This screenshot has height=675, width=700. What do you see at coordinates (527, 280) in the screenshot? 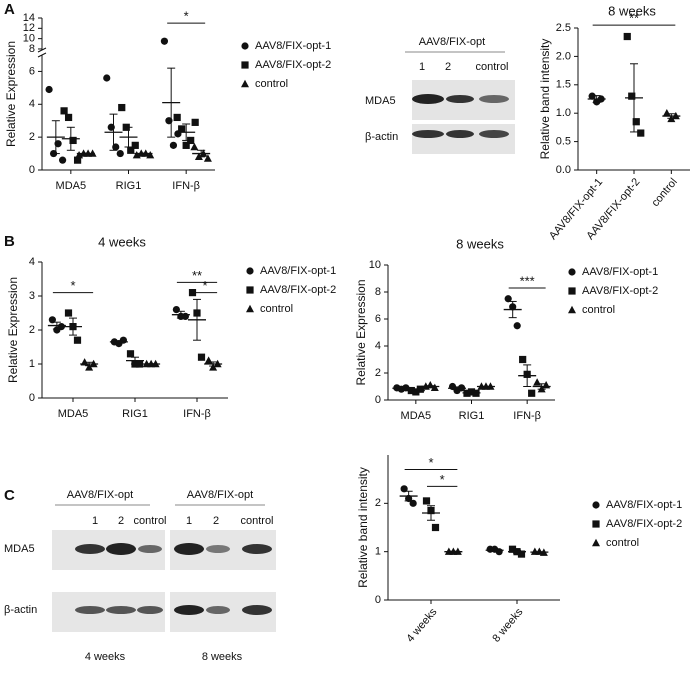
I see `significance-label: ***` at bounding box center [527, 280].